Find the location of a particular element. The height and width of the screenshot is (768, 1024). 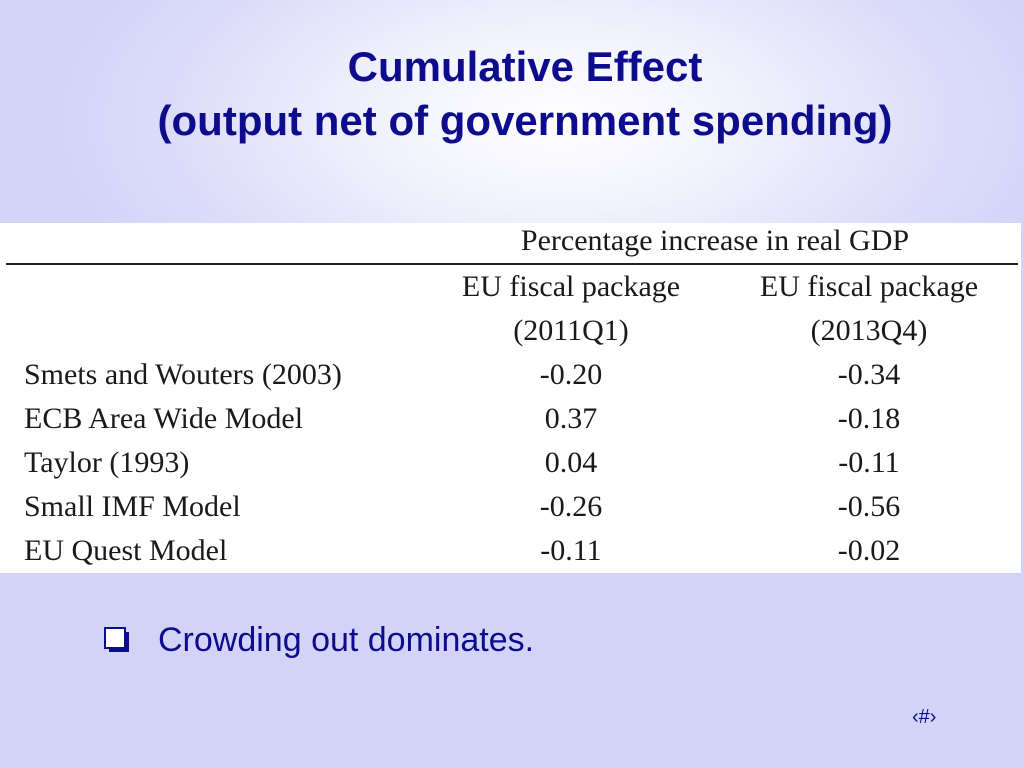

bullet-item: Crowding out dominates. is located at coordinates (319, 640).